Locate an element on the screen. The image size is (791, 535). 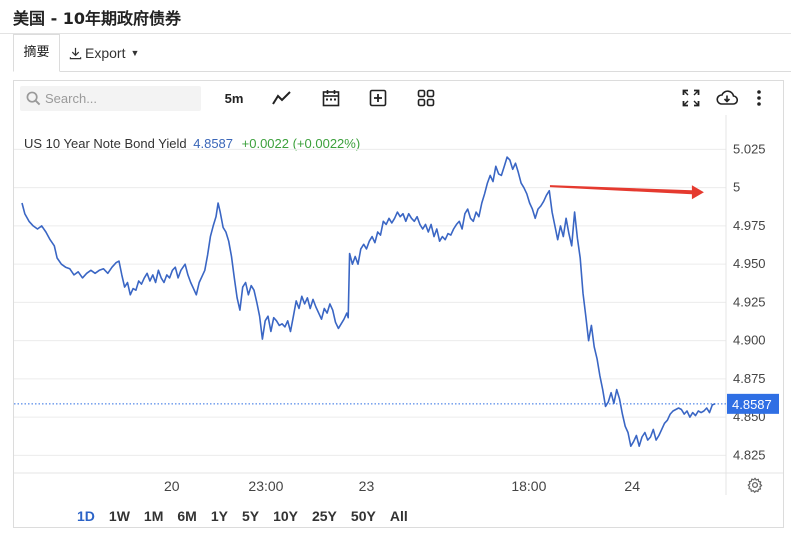
add-indicator-button is located at coordinates (378, 98).